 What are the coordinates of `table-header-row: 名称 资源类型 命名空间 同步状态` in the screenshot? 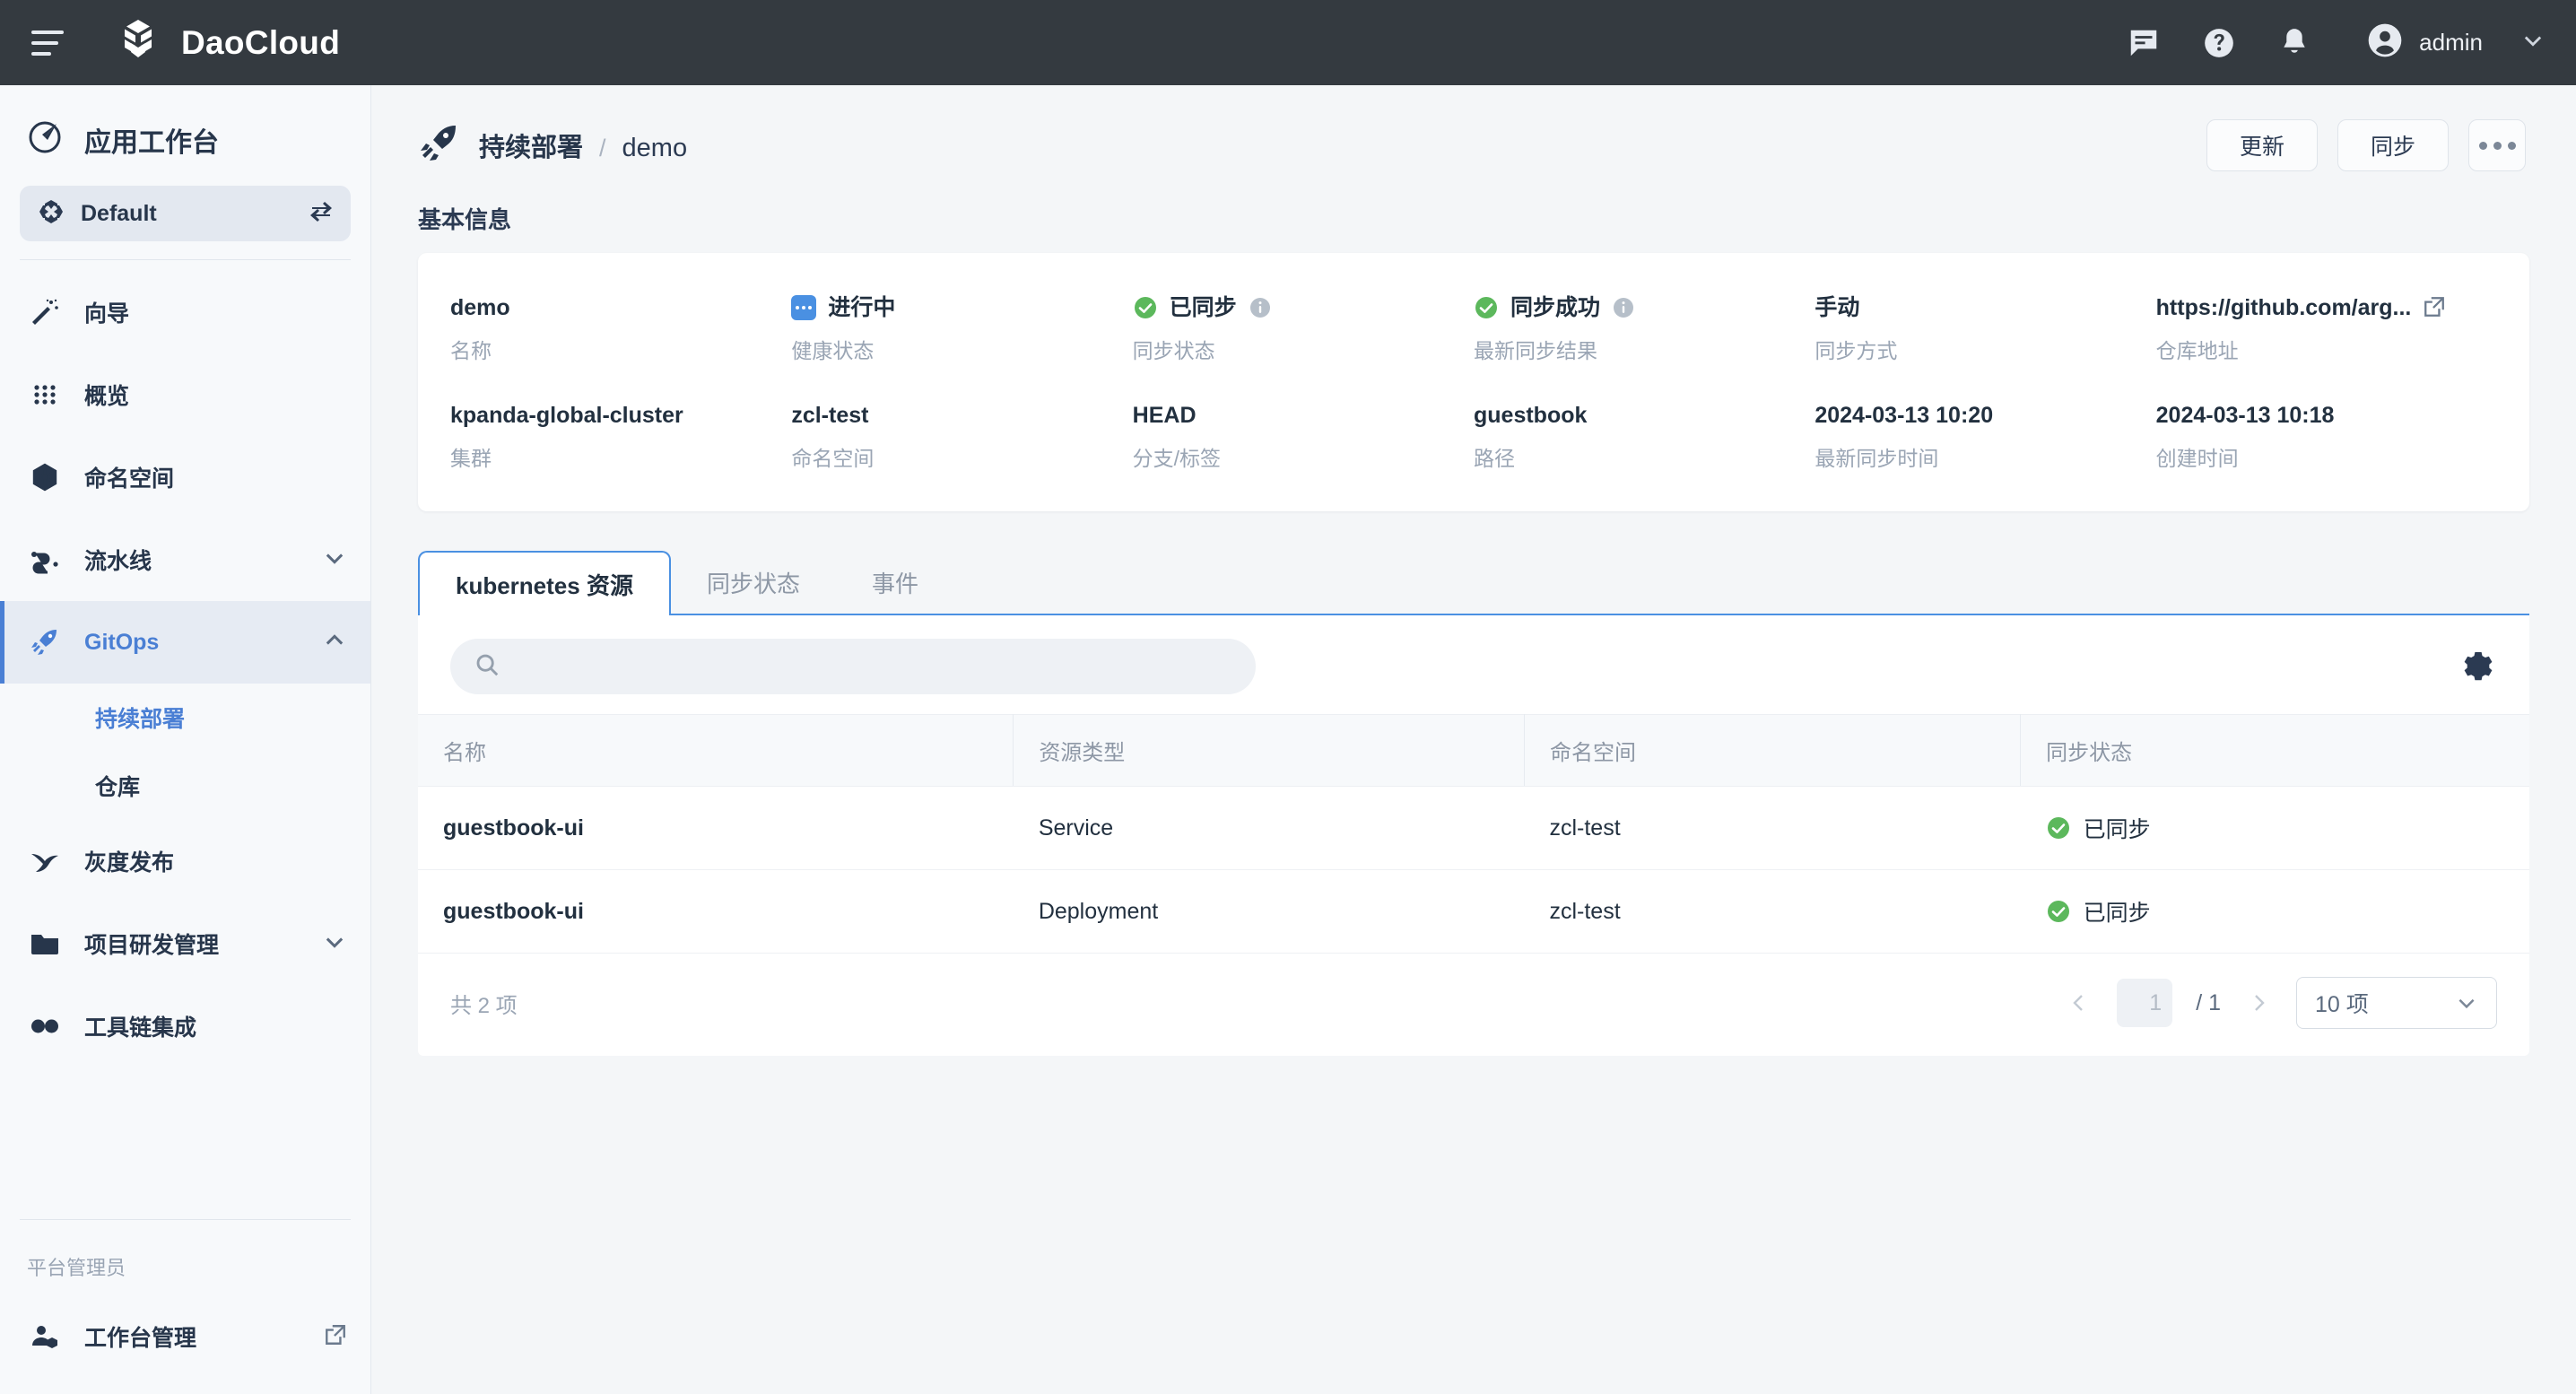 It's located at (1473, 750).